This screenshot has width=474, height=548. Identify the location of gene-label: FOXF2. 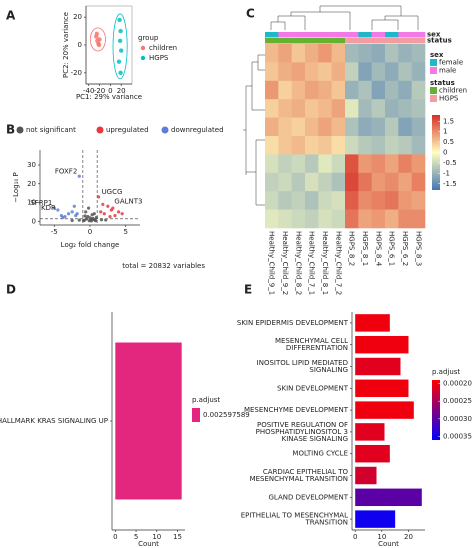
(66, 171).